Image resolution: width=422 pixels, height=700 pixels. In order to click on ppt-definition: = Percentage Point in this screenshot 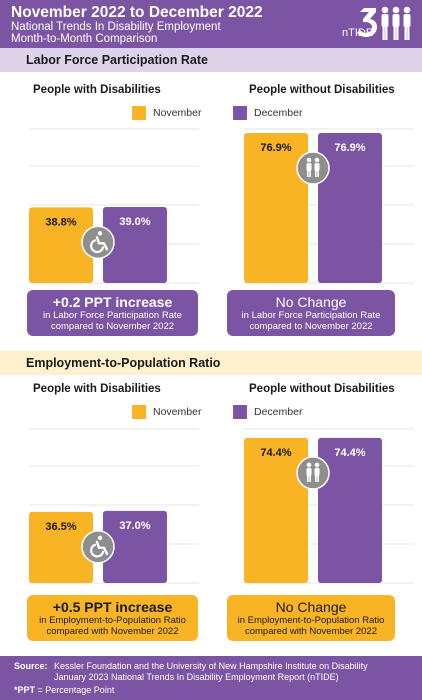, I will do `click(75, 690)`.